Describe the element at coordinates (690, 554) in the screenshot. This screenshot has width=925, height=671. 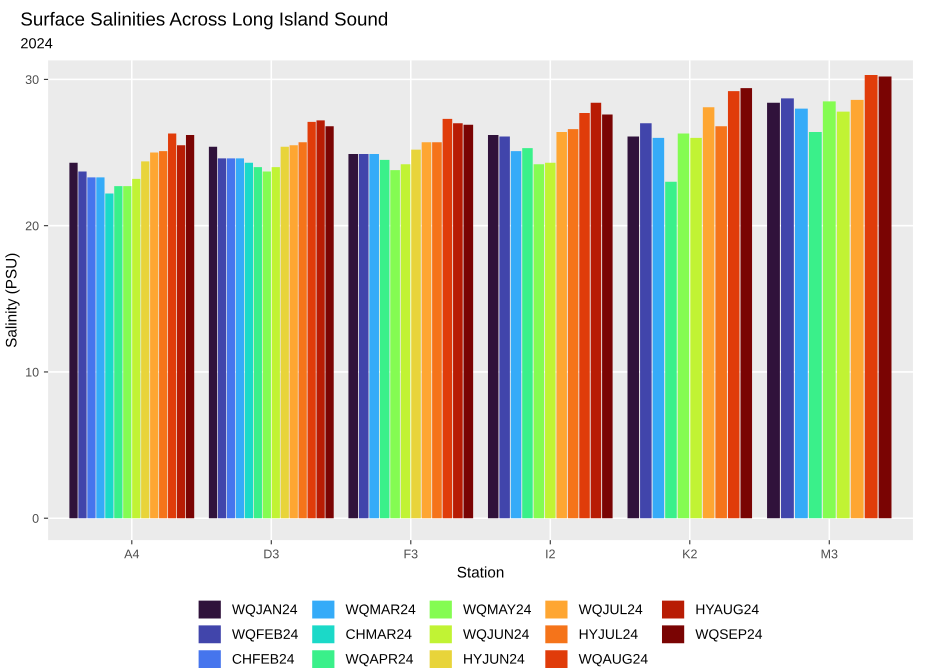
I see `x-tick-label: K2` at that location.